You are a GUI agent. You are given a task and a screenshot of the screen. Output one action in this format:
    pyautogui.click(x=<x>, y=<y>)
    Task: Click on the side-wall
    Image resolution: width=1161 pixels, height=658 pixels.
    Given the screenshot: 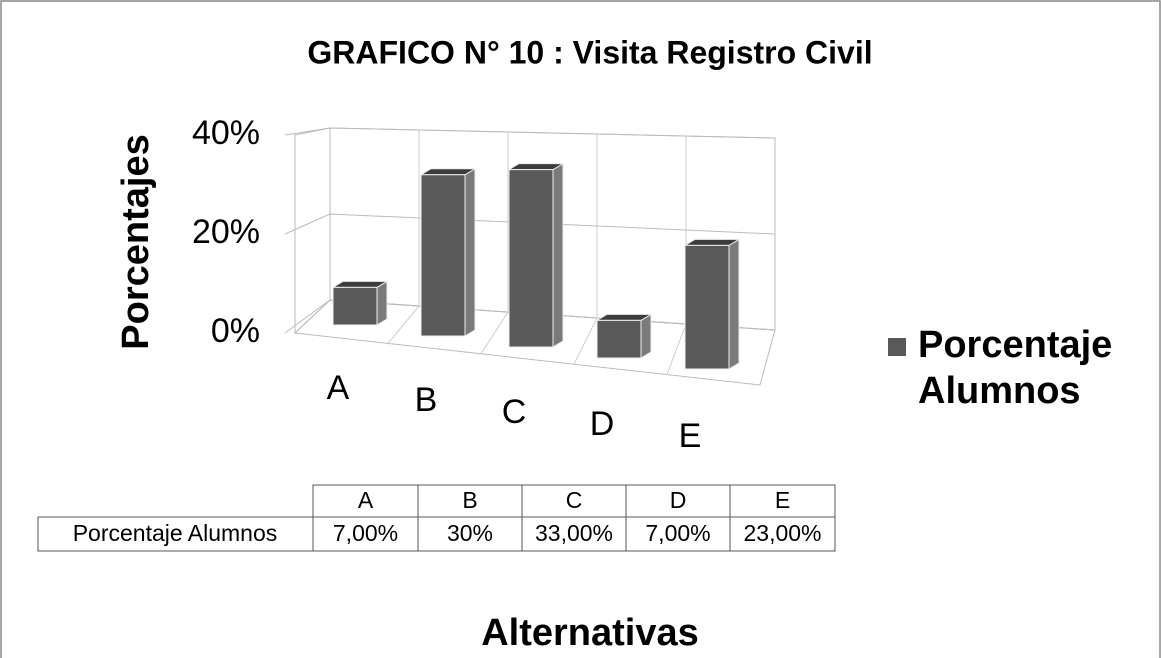 What is the action you would take?
    pyautogui.click(x=312, y=231)
    